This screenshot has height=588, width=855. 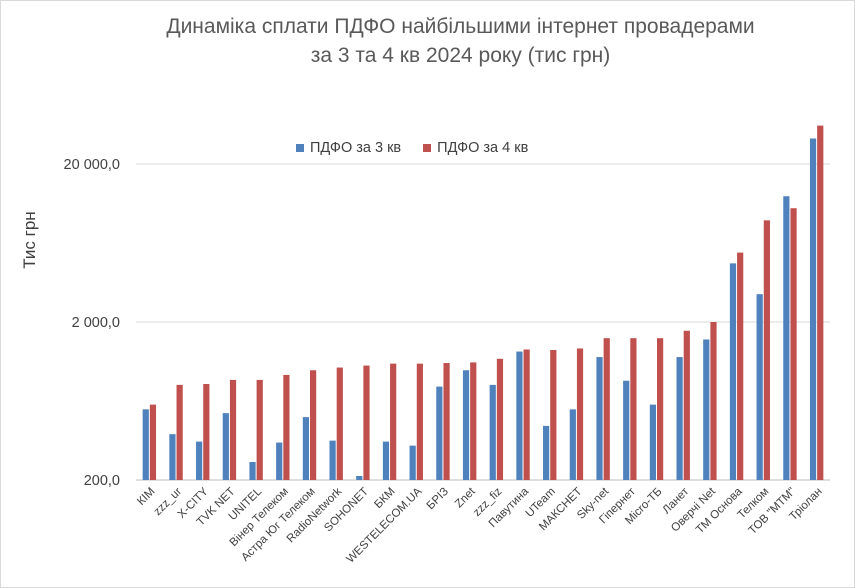 I want to click on legend-label-q4: ПДФО за 4 кв, so click(x=483, y=148).